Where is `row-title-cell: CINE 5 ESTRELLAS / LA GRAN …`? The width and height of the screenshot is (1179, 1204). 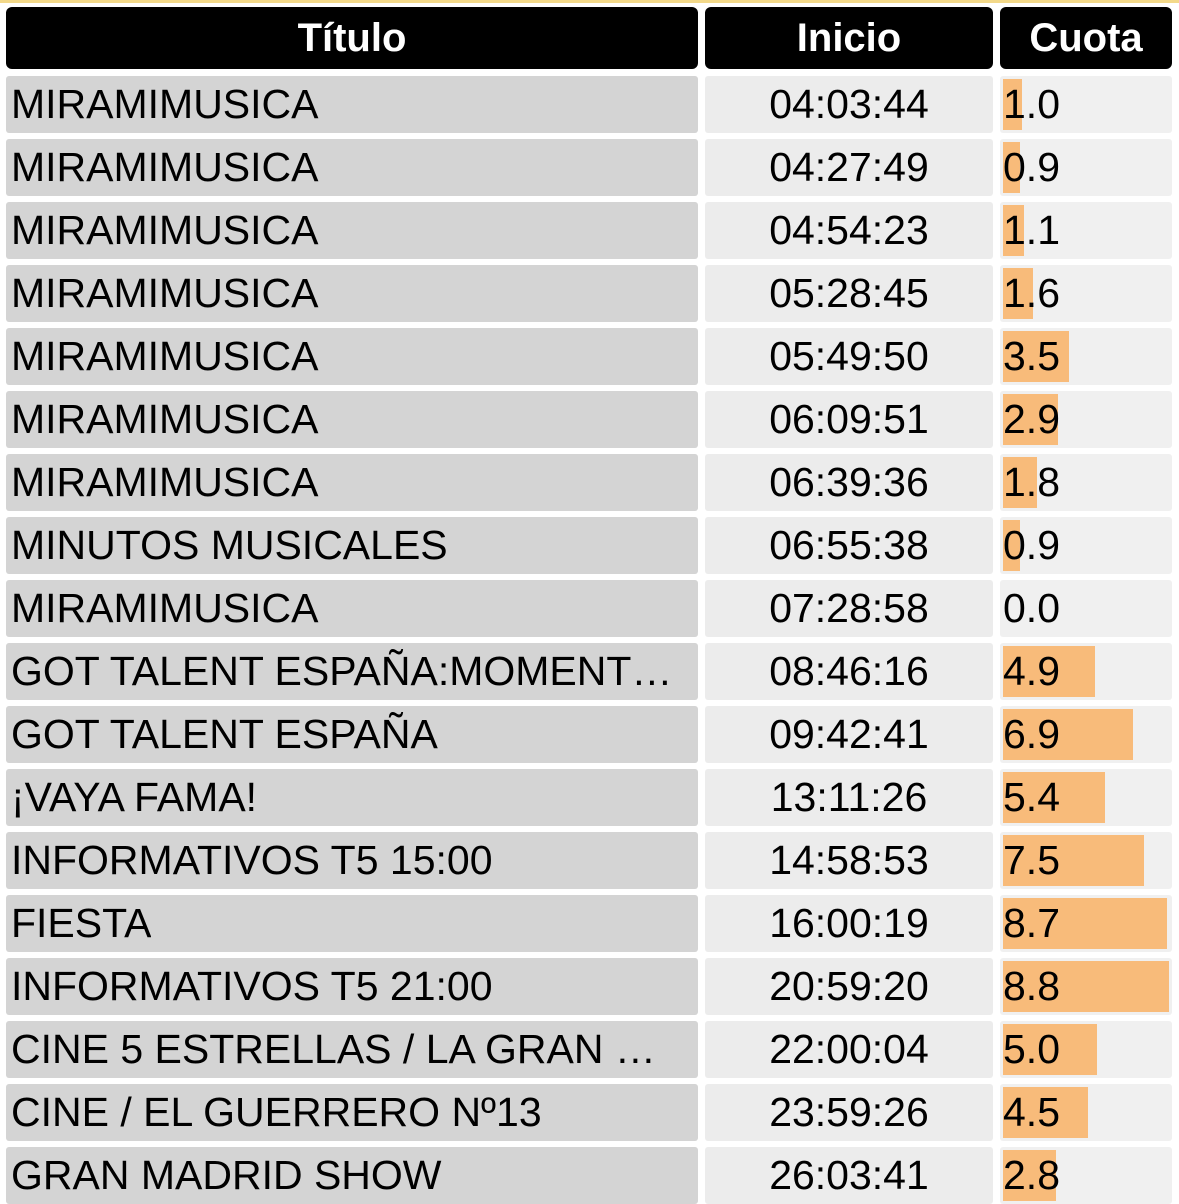 row-title-cell: CINE 5 ESTRELLAS / LA GRAN … is located at coordinates (352, 1049).